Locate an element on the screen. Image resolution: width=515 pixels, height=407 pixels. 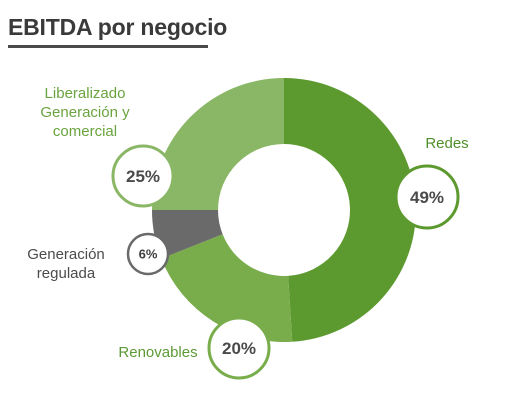
value-badge-renovables is located at coordinates (239, 348).